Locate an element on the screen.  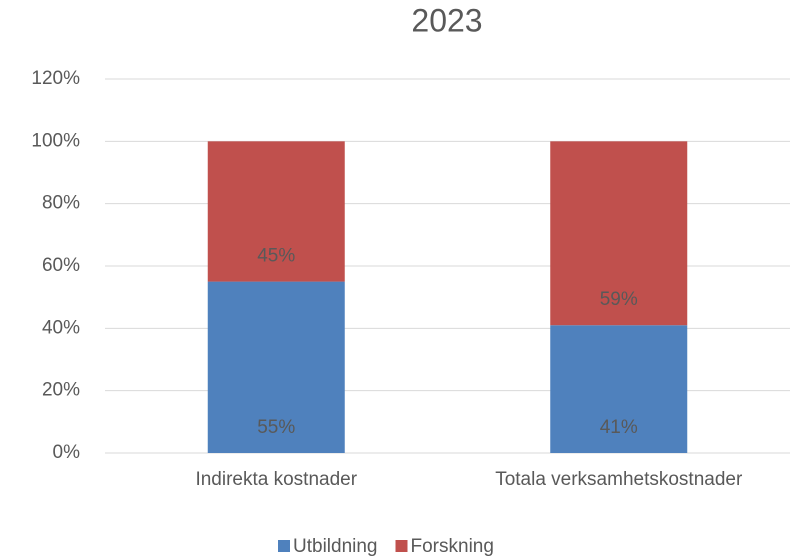
y-tick-label: 100% is located at coordinates (55, 140).